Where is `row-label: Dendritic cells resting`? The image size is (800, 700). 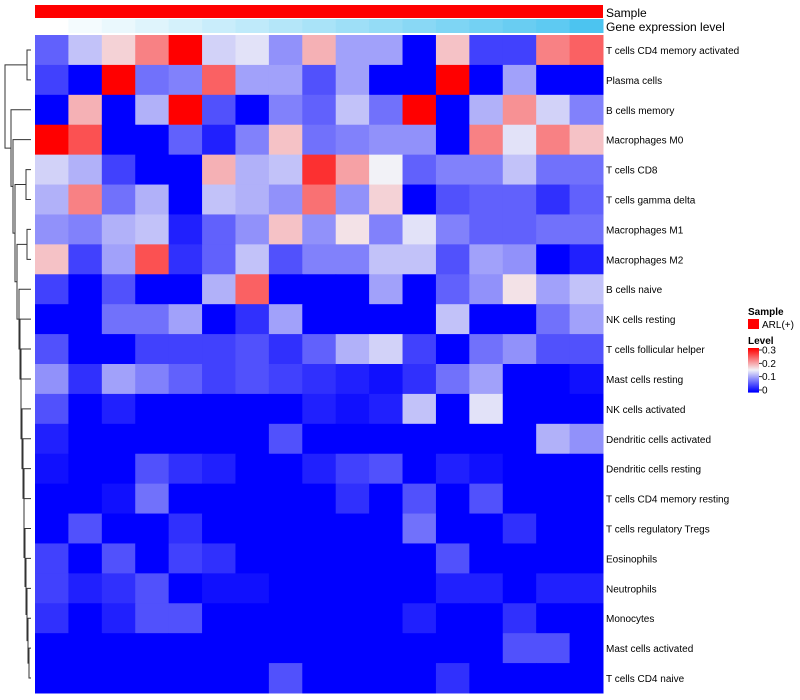
row-label: Dendritic cells resting is located at coordinates (653, 470).